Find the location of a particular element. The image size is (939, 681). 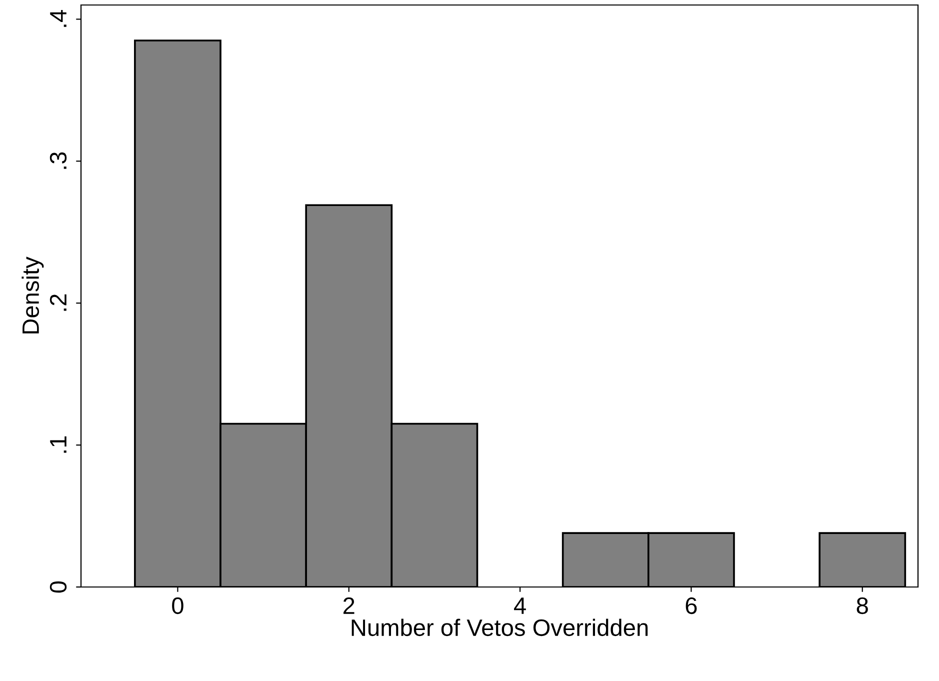

x-tick-label: 6 is located at coordinates (691, 605).